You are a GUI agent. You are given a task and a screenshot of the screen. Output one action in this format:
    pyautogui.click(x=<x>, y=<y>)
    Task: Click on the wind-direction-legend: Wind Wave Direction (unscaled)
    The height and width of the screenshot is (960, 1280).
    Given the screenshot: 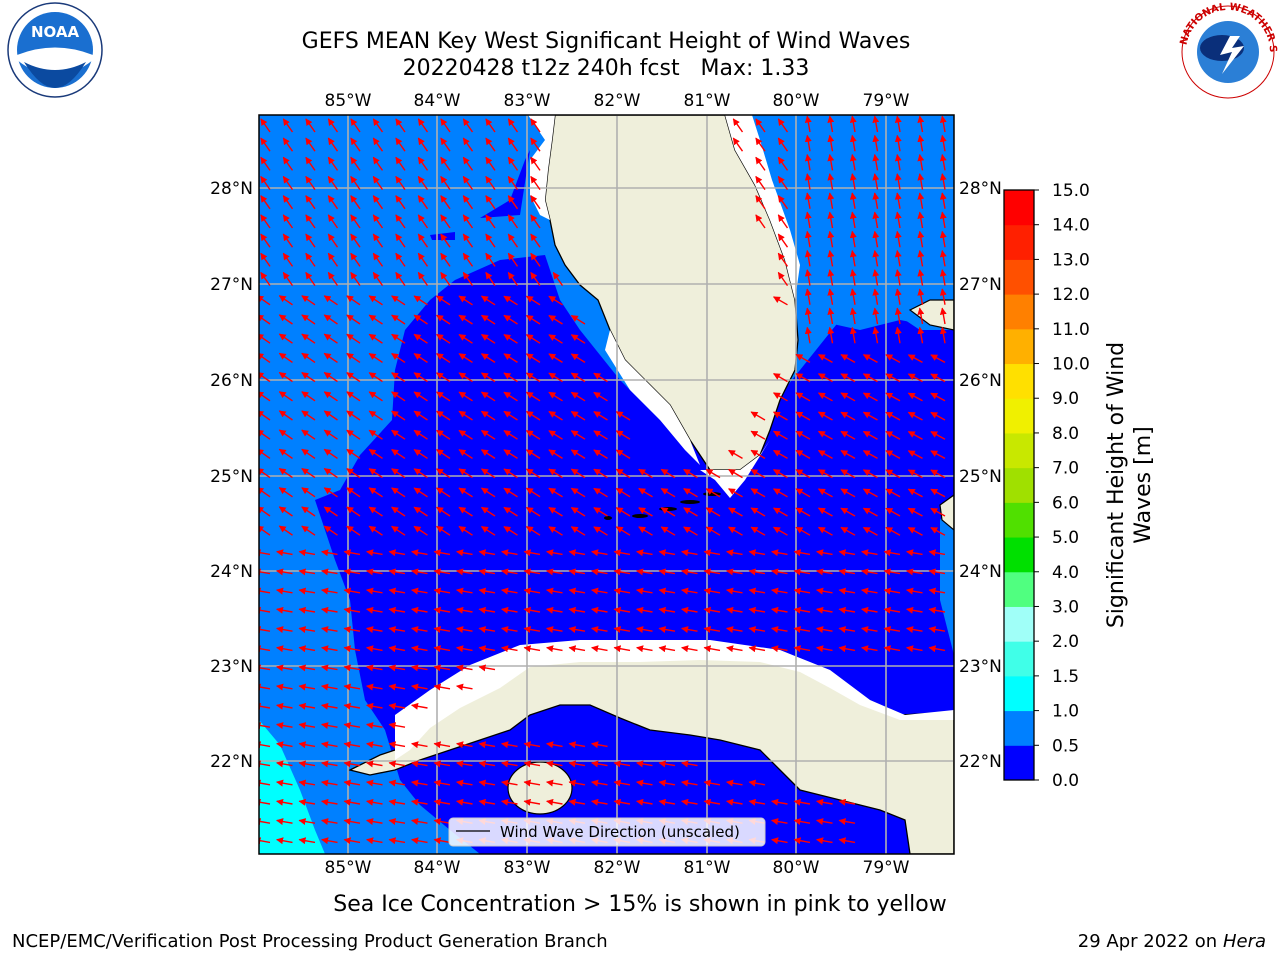 What is the action you would take?
    pyautogui.click(x=607, y=832)
    